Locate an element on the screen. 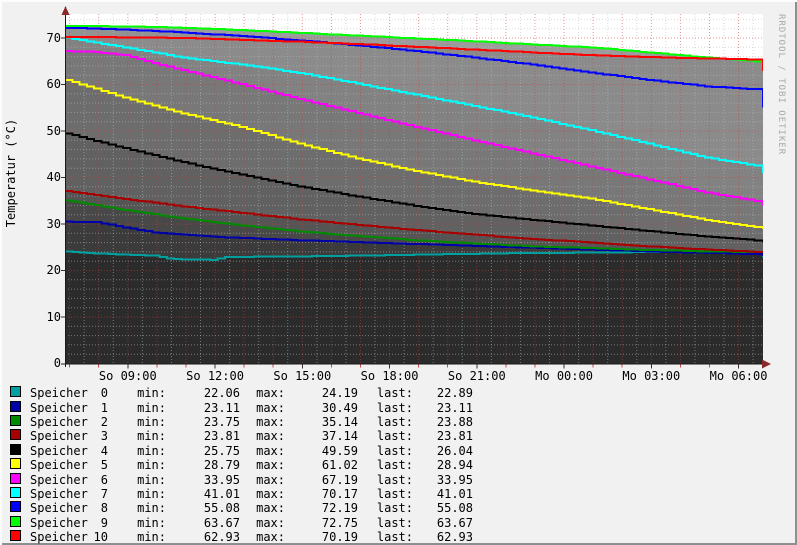  x-tick-label: Mo 06:00 is located at coordinates (738, 376).